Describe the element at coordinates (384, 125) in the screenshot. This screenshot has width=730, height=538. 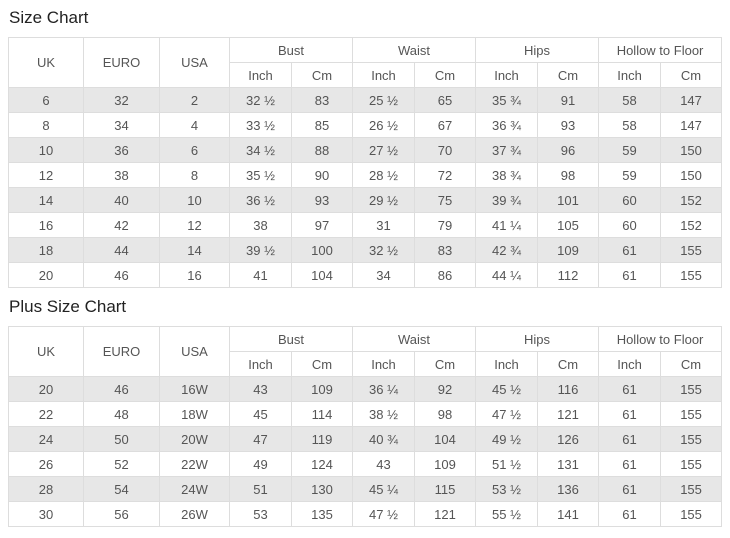
I see `table-cell: 26 ½` at that location.